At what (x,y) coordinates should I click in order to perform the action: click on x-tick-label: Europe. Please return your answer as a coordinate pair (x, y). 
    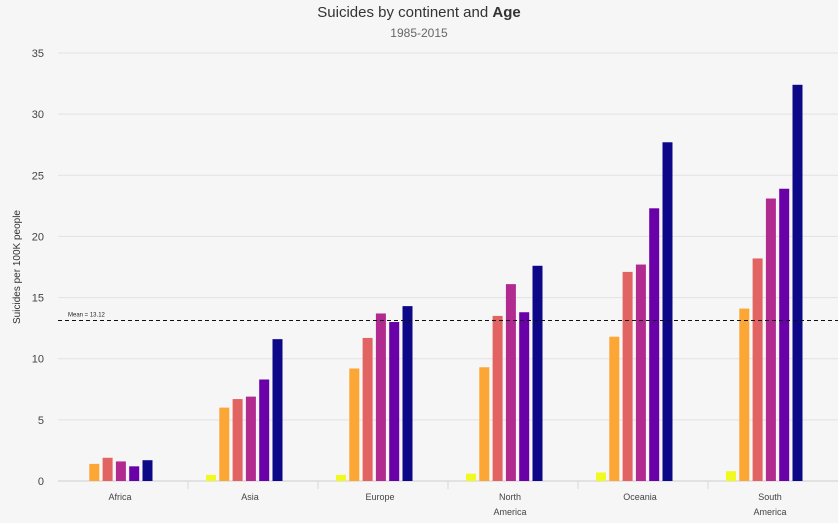
    Looking at the image, I should click on (379, 497).